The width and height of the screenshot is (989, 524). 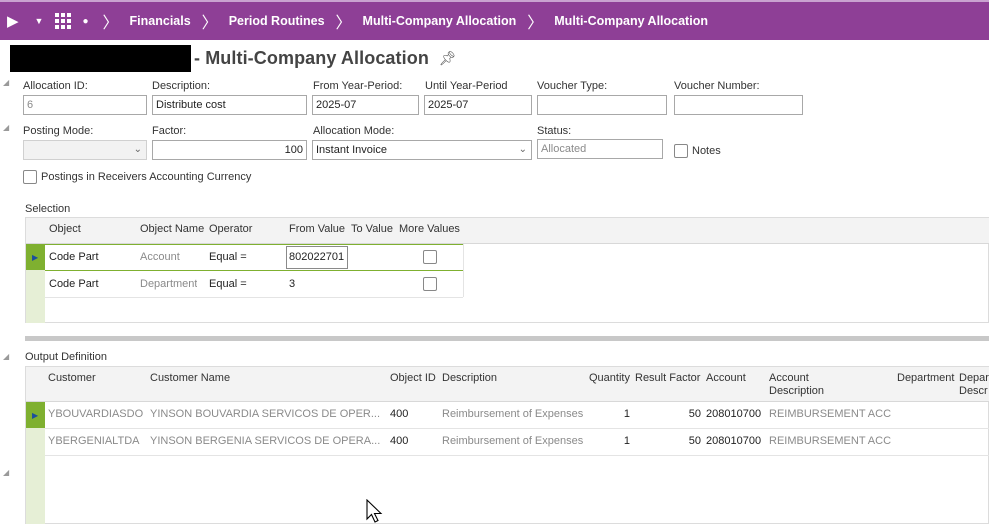 I want to click on selection-cell-object-name: Department, so click(x=169, y=284).